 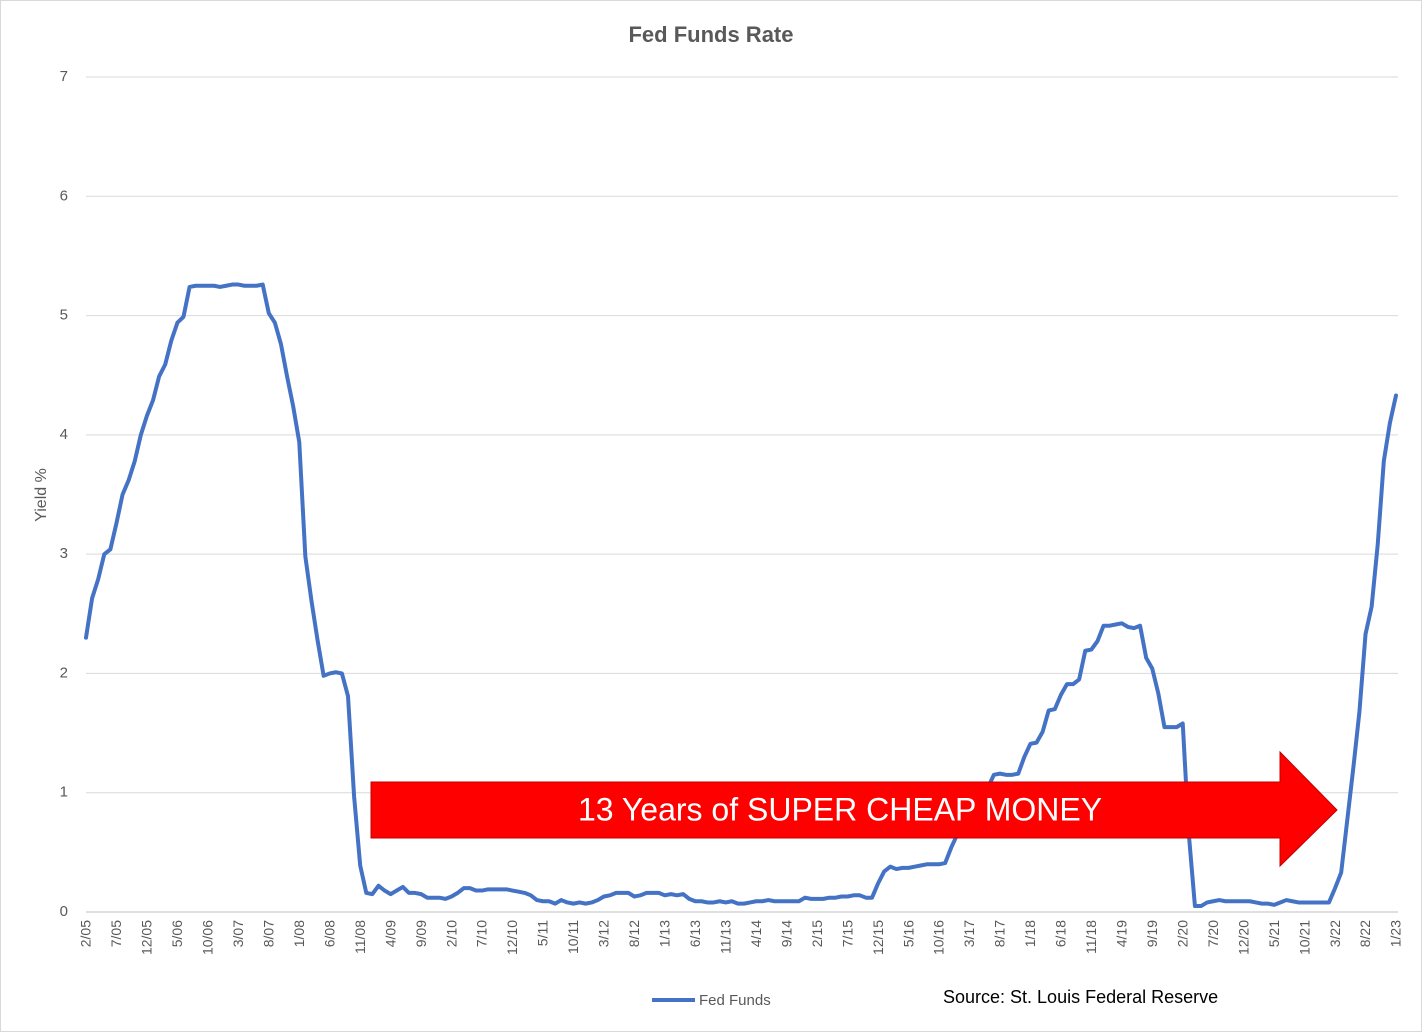 I want to click on x-tick-label: 11/13, so click(x=725, y=937).